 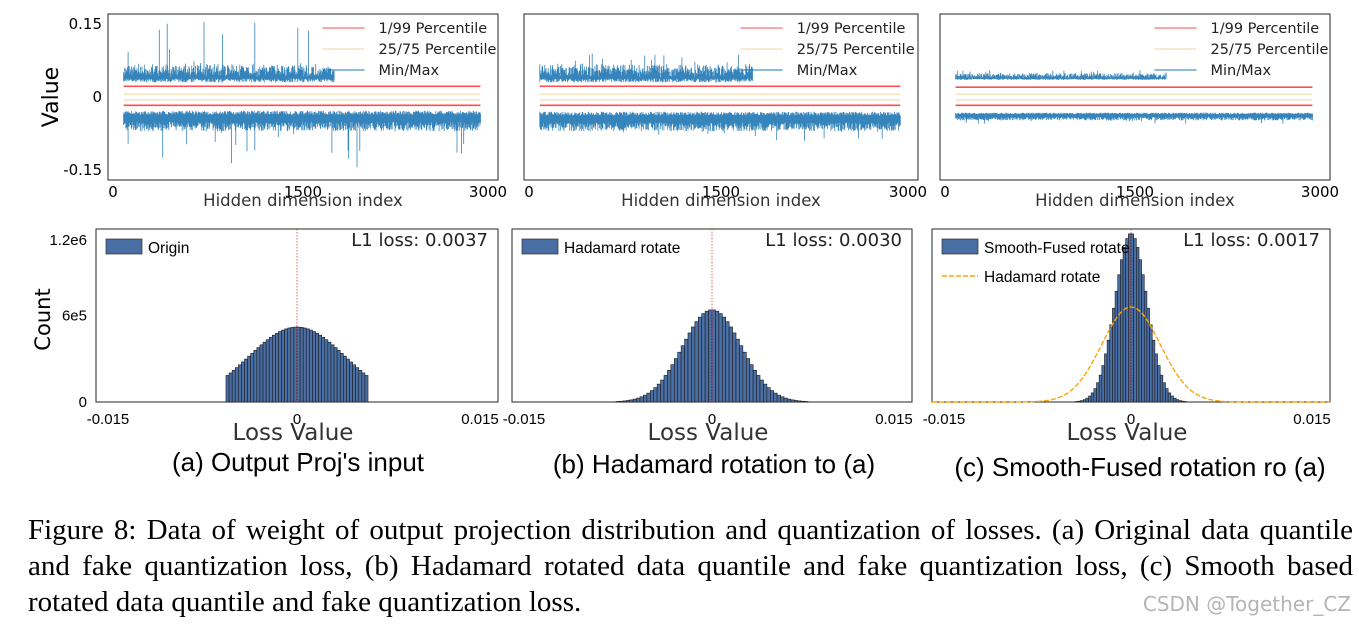 I want to click on chart-frame, so click(x=721, y=97).